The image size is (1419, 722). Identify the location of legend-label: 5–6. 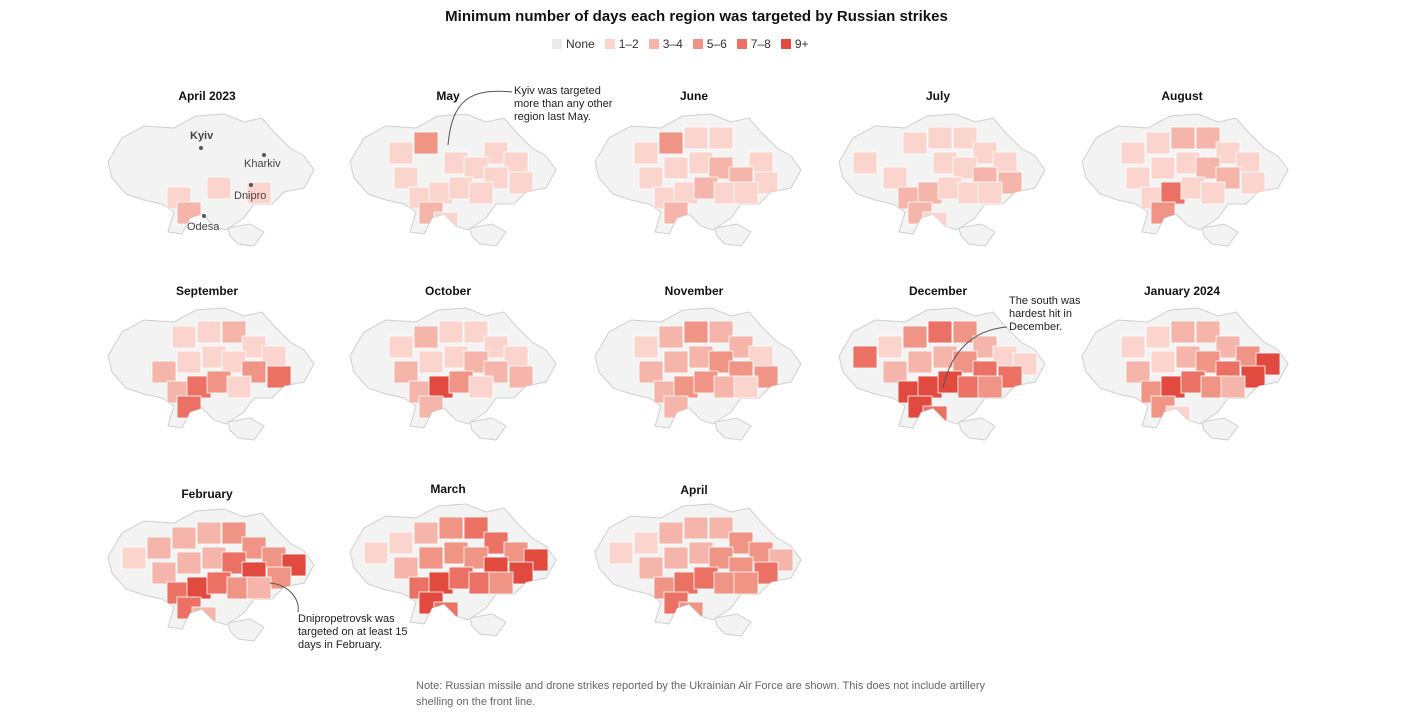
(716, 44).